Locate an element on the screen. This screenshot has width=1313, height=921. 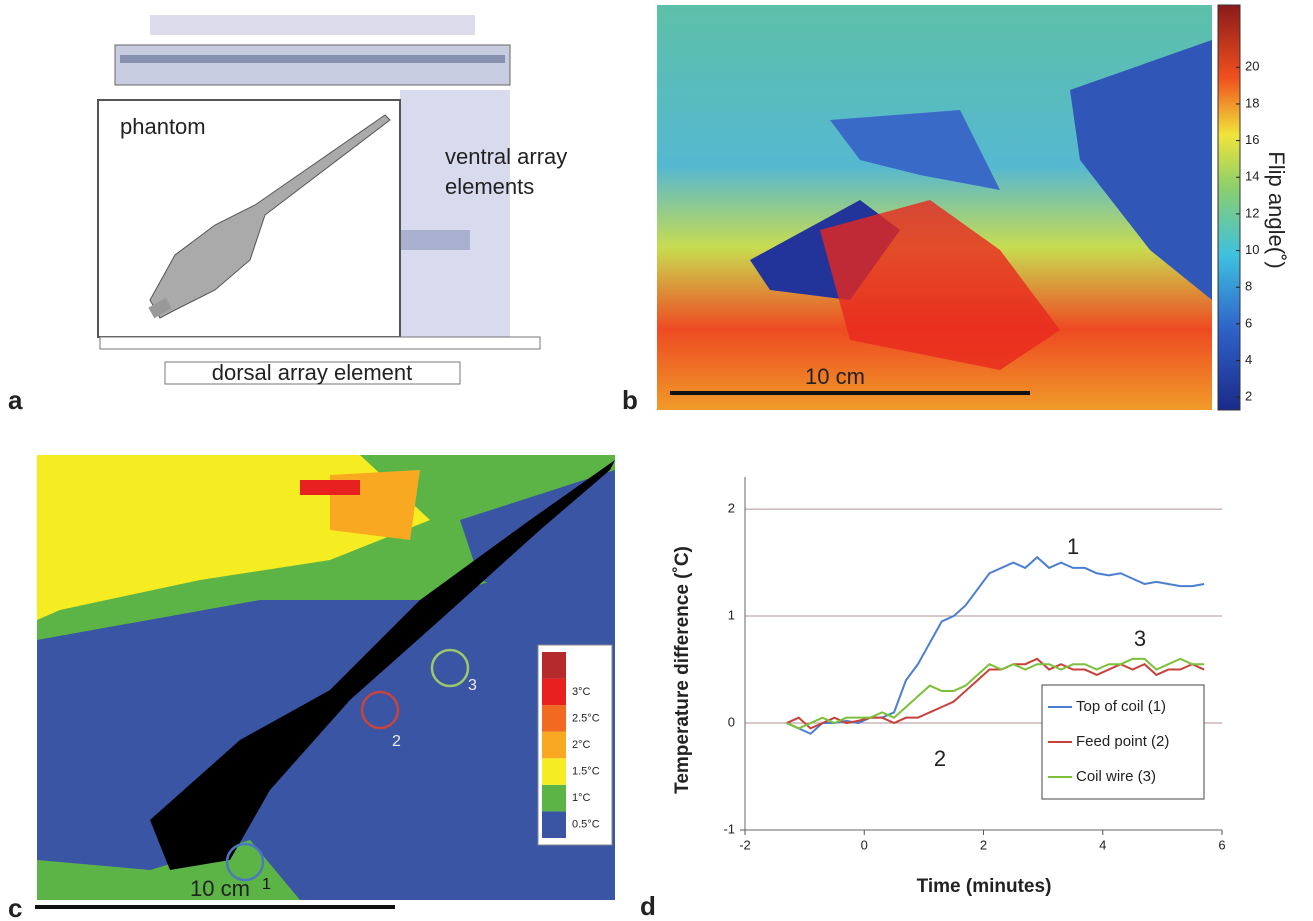
panel-label: c is located at coordinates (15, 907).